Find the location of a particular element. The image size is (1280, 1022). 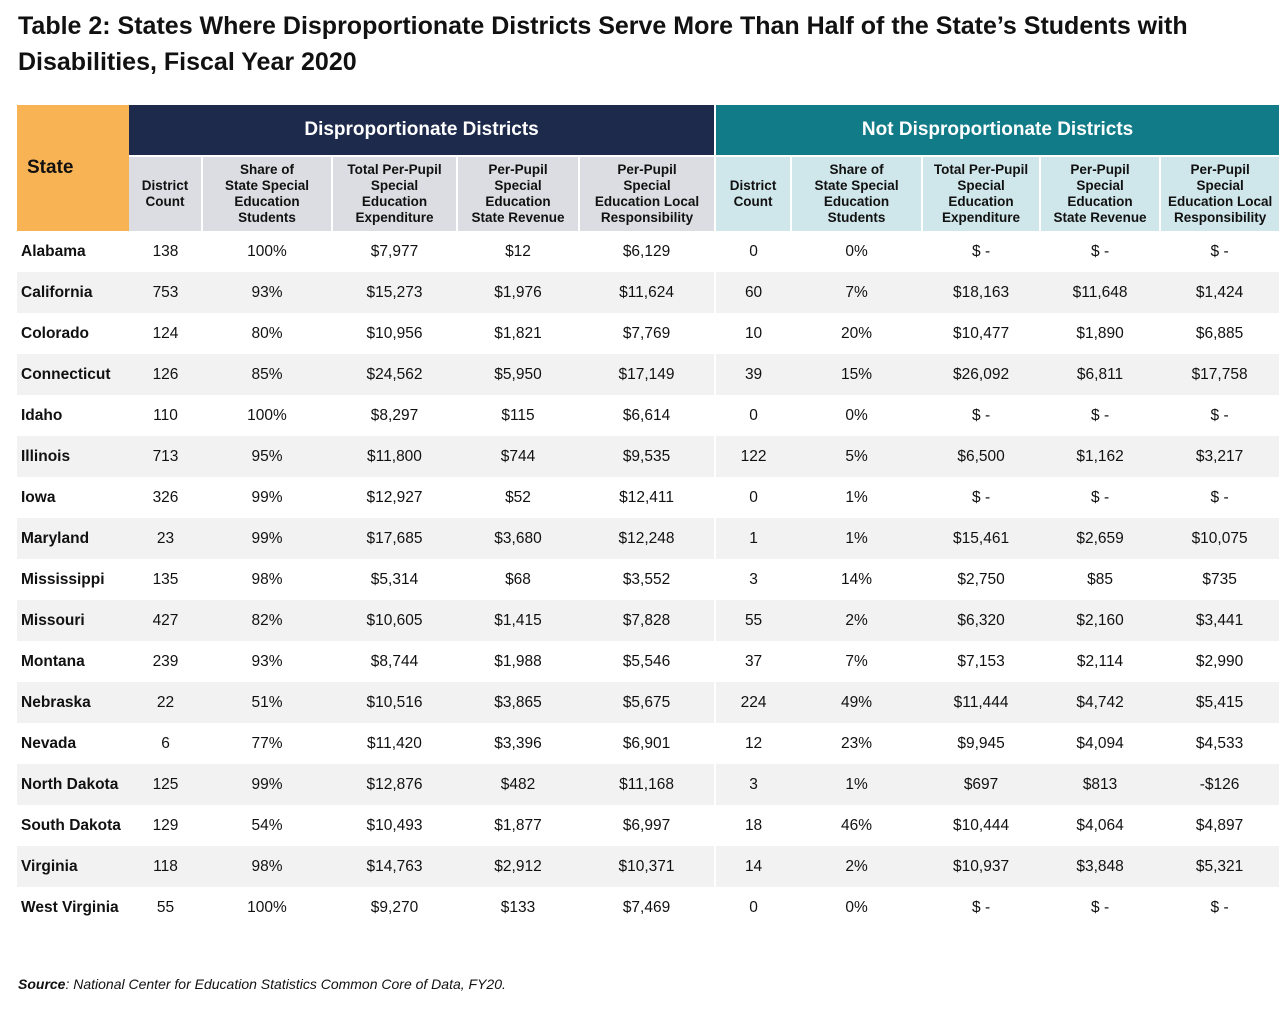

district-count-cell: 22 is located at coordinates (165, 702).